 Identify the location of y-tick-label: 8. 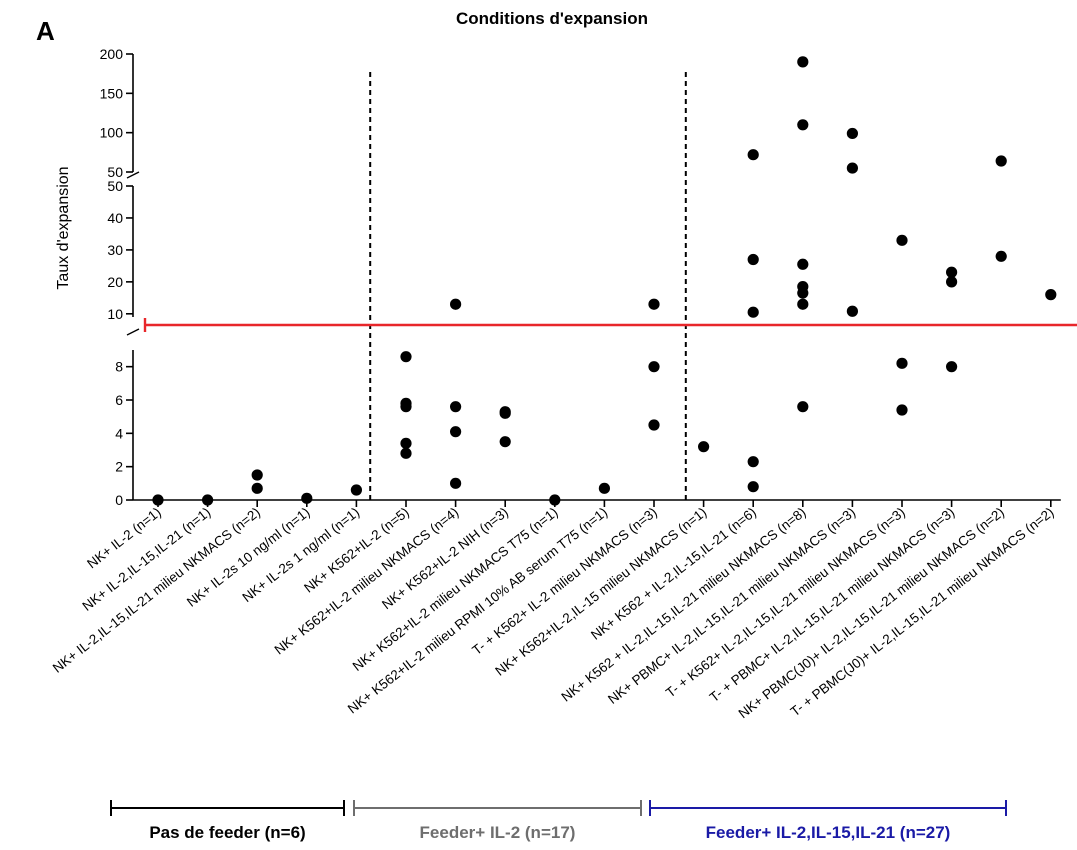
(119, 367).